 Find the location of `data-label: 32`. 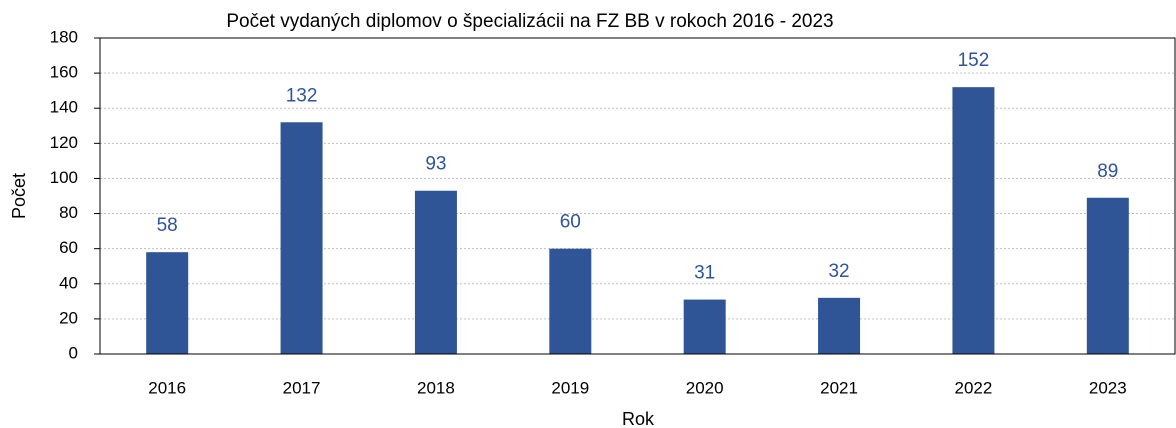

data-label: 32 is located at coordinates (838, 271).